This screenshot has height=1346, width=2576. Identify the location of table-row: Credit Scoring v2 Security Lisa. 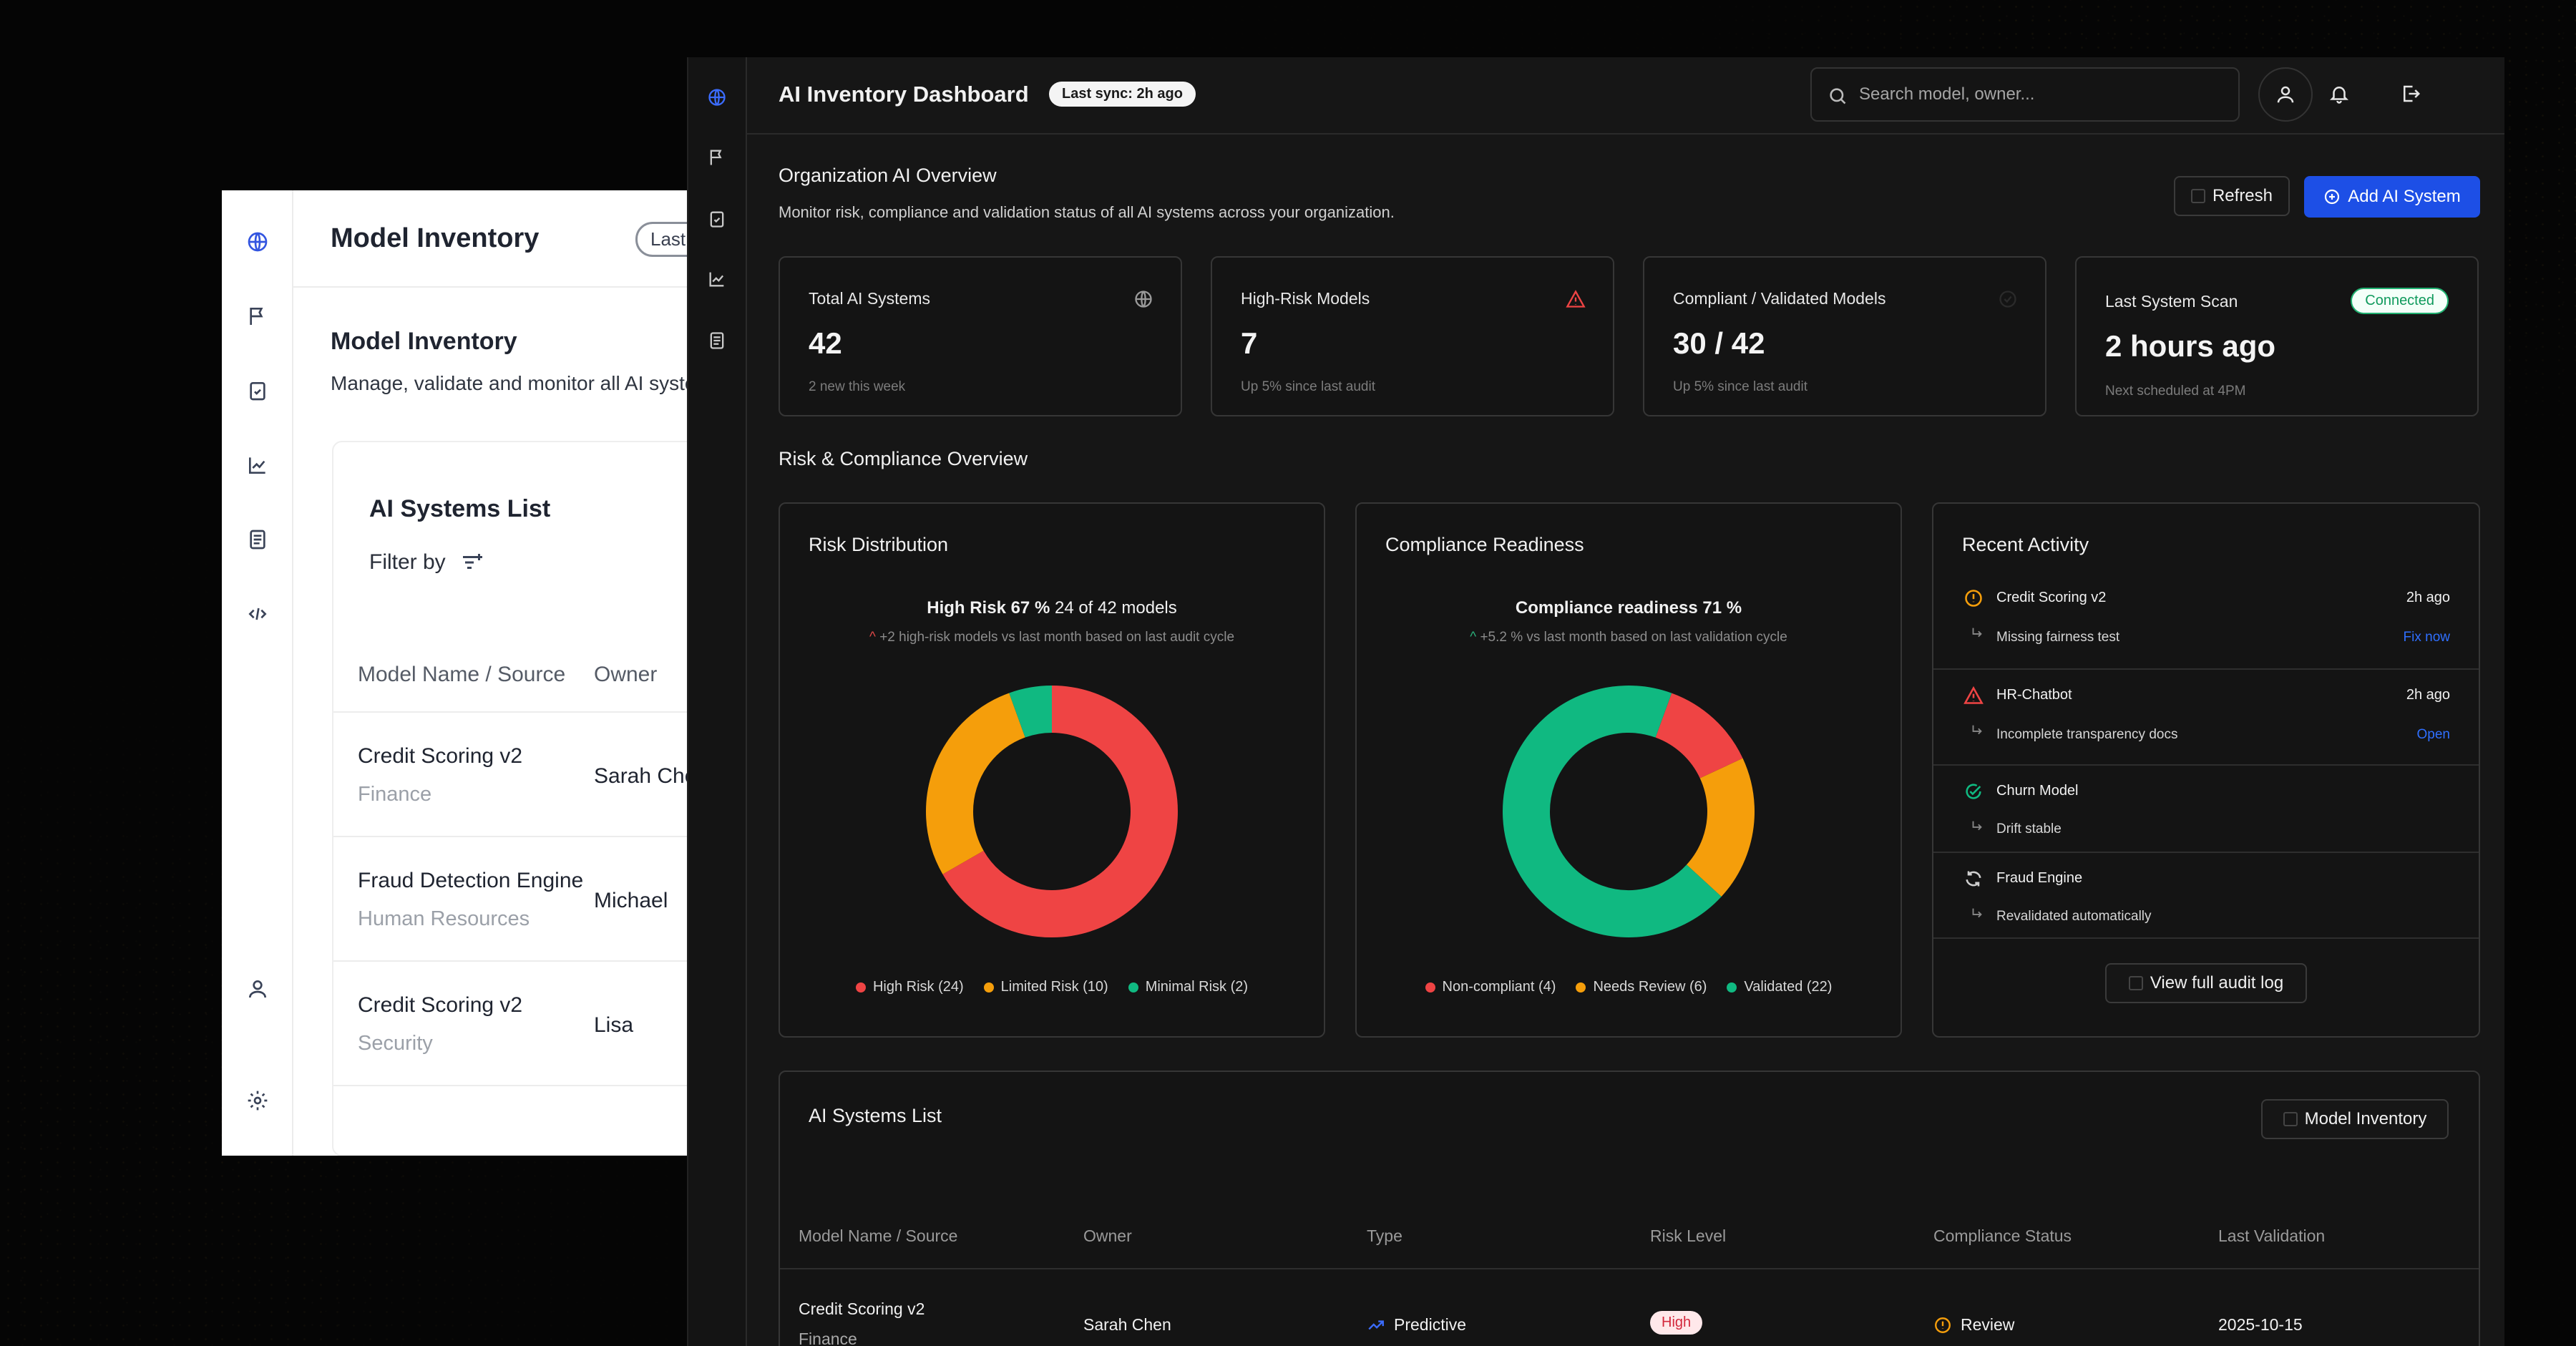
(510, 1022).